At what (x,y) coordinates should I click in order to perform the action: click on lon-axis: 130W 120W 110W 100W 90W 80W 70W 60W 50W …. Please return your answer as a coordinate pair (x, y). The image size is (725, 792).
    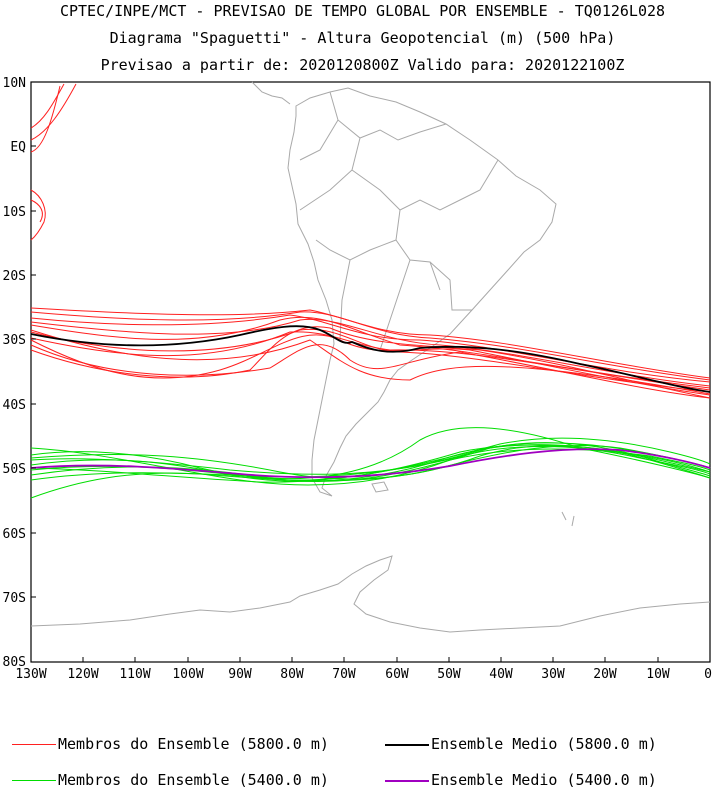
    Looking at the image, I should click on (363, 674).